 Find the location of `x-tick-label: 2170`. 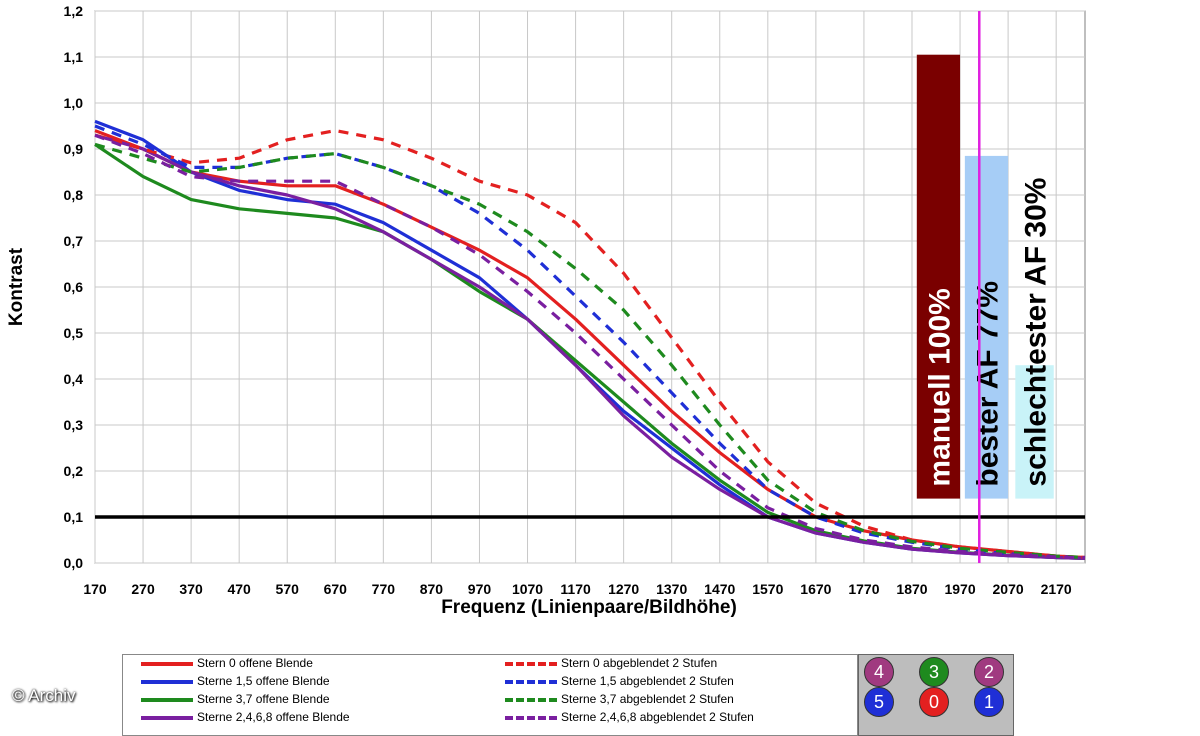

x-tick-label: 2170 is located at coordinates (1056, 589).